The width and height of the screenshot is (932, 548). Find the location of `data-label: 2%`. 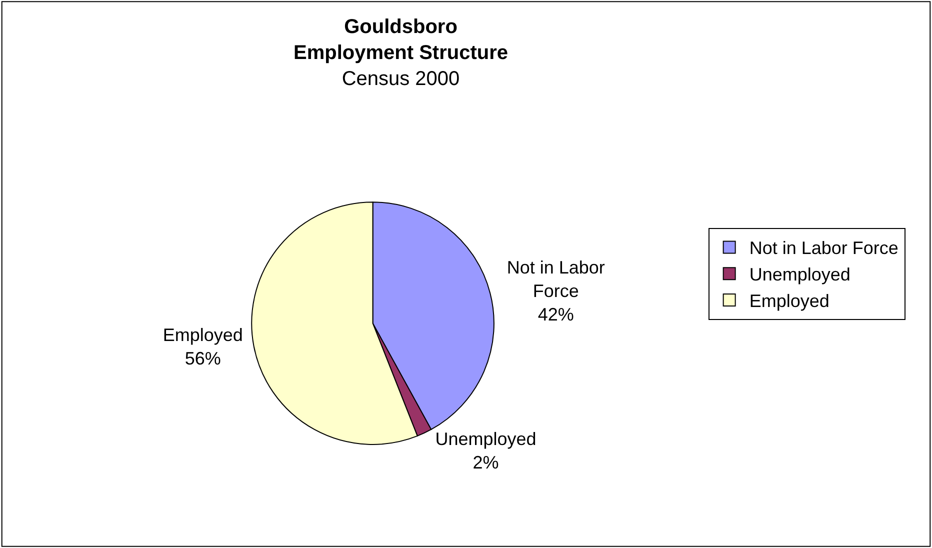

data-label: 2% is located at coordinates (485, 462).